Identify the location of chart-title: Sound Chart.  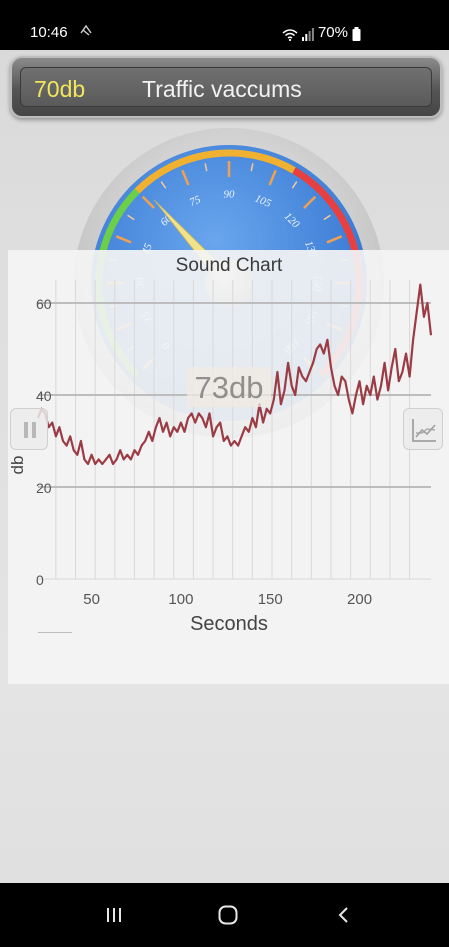
(229, 265).